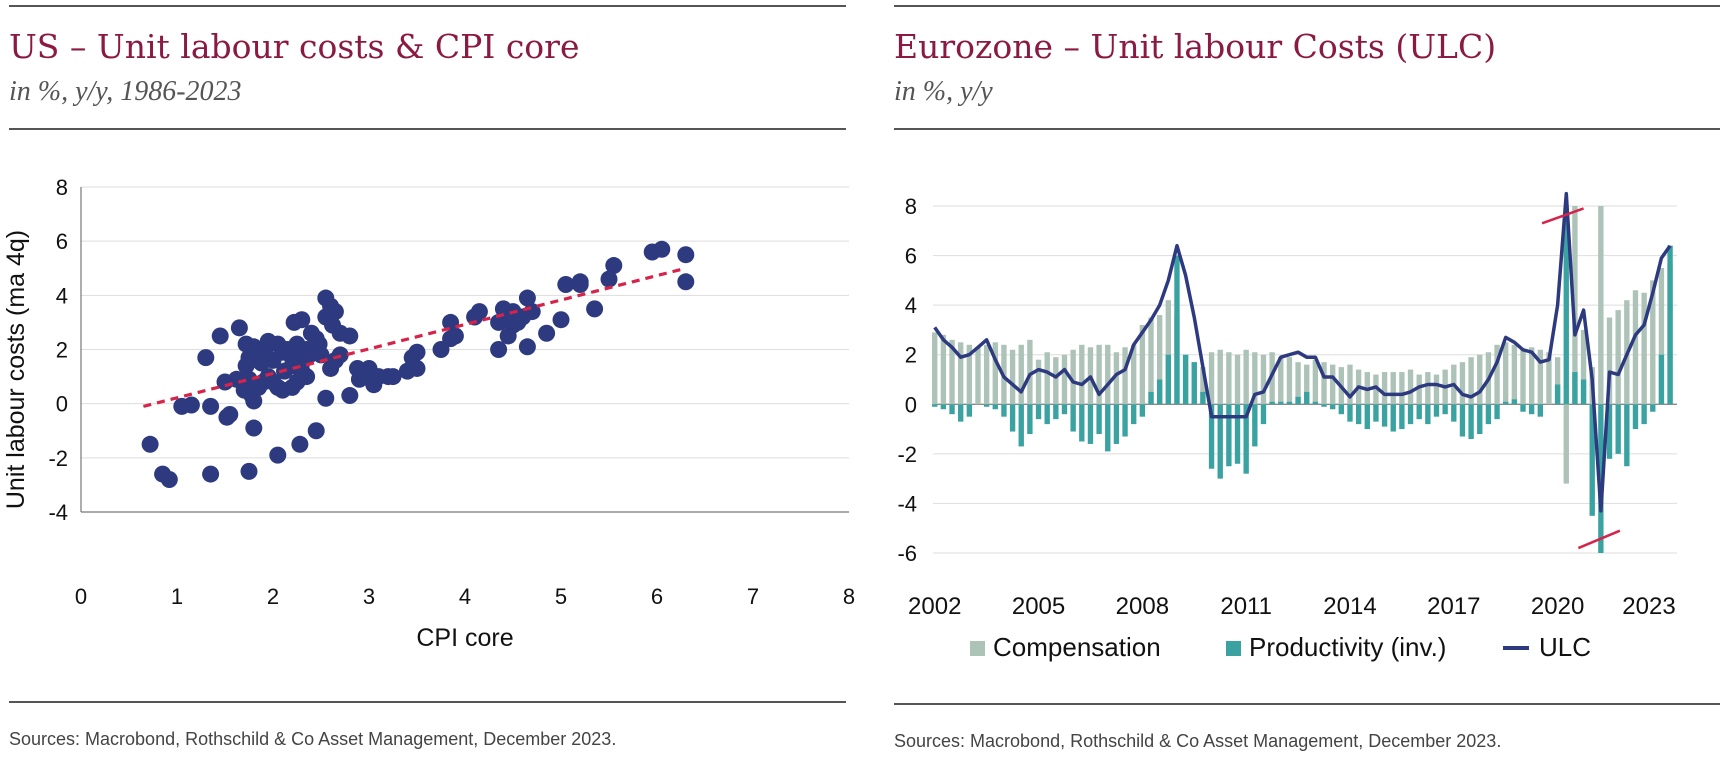 This screenshot has width=1729, height=759. I want to click on y-tick-label: -4, so click(907, 503).